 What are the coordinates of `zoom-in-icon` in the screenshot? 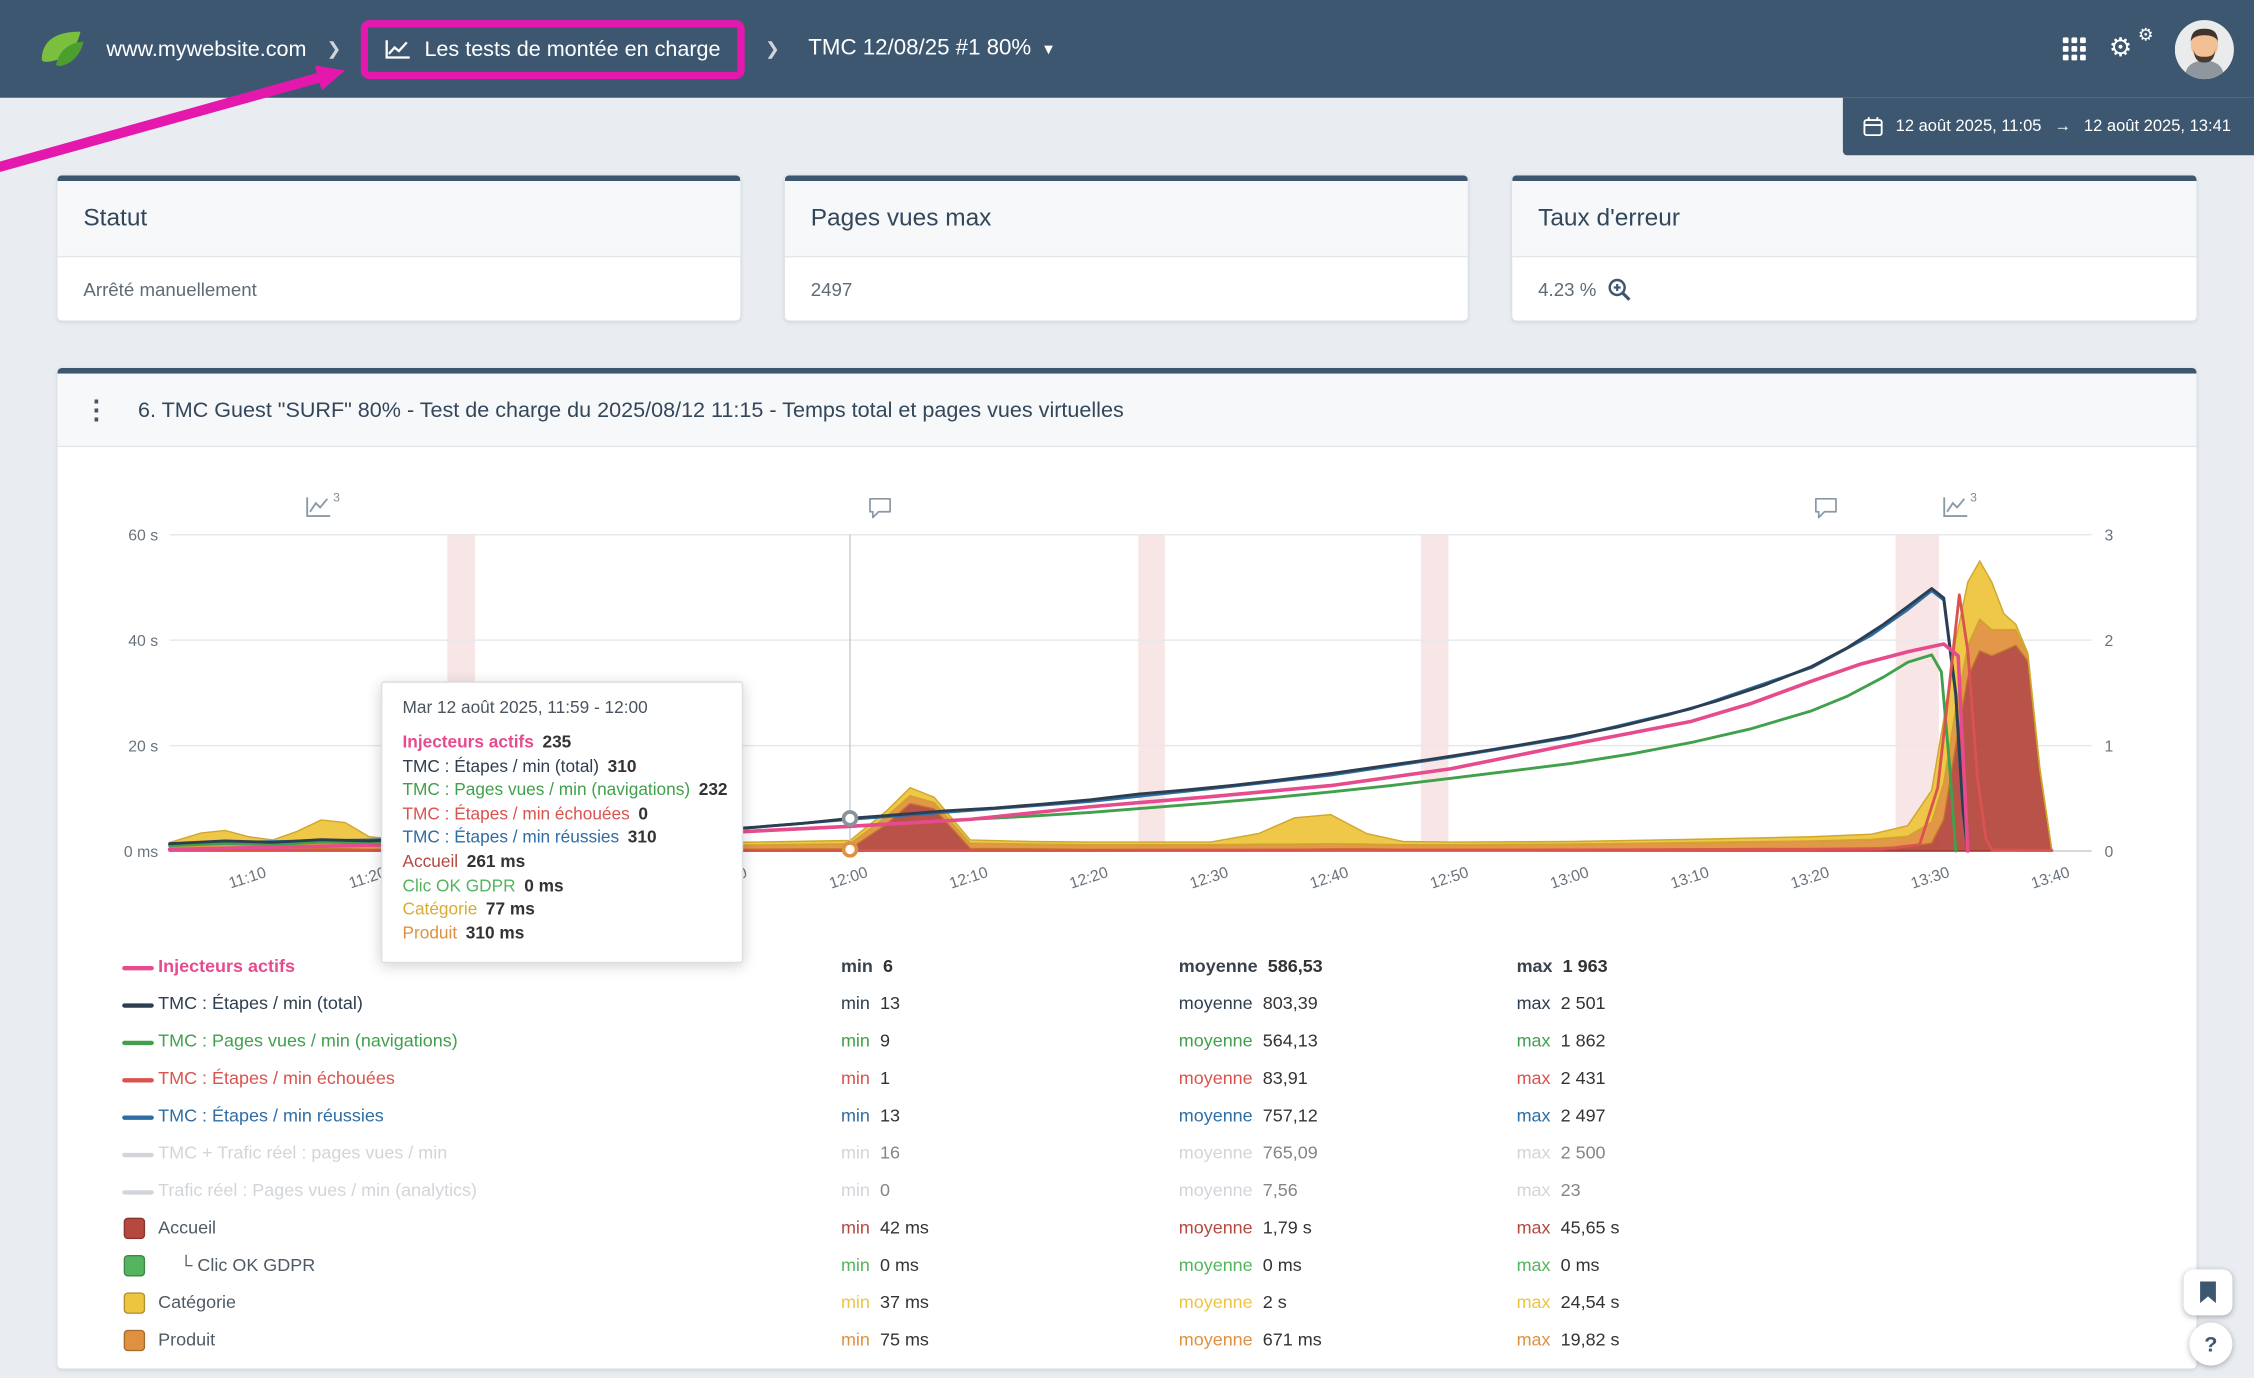 It's located at (1620, 289).